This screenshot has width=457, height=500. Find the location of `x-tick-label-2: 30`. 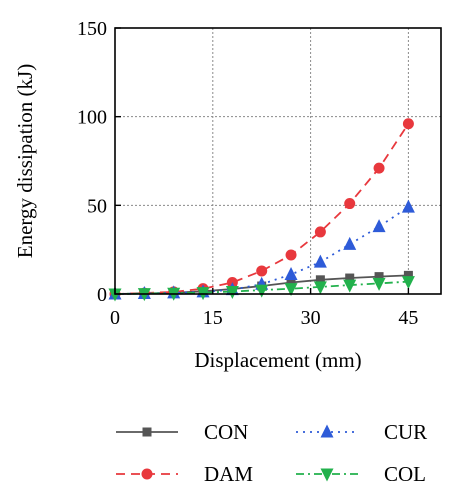

x-tick-label-2: 30 is located at coordinates (311, 318).